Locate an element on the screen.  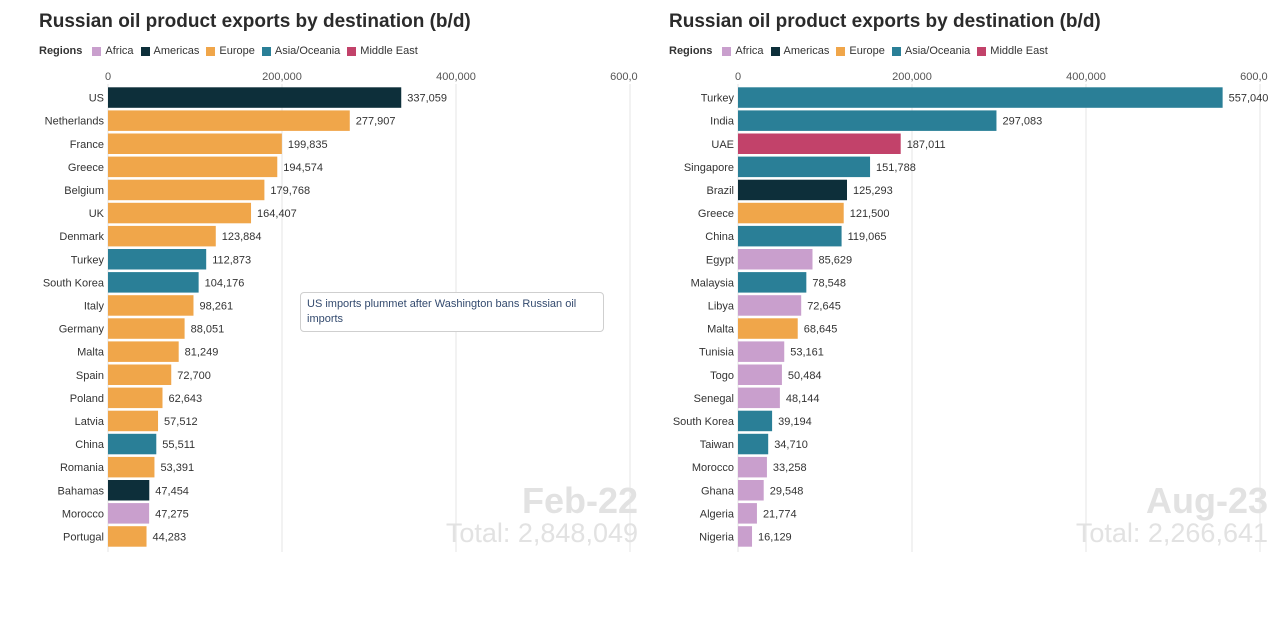
category-label-germany: Germany is located at coordinates (82, 330).